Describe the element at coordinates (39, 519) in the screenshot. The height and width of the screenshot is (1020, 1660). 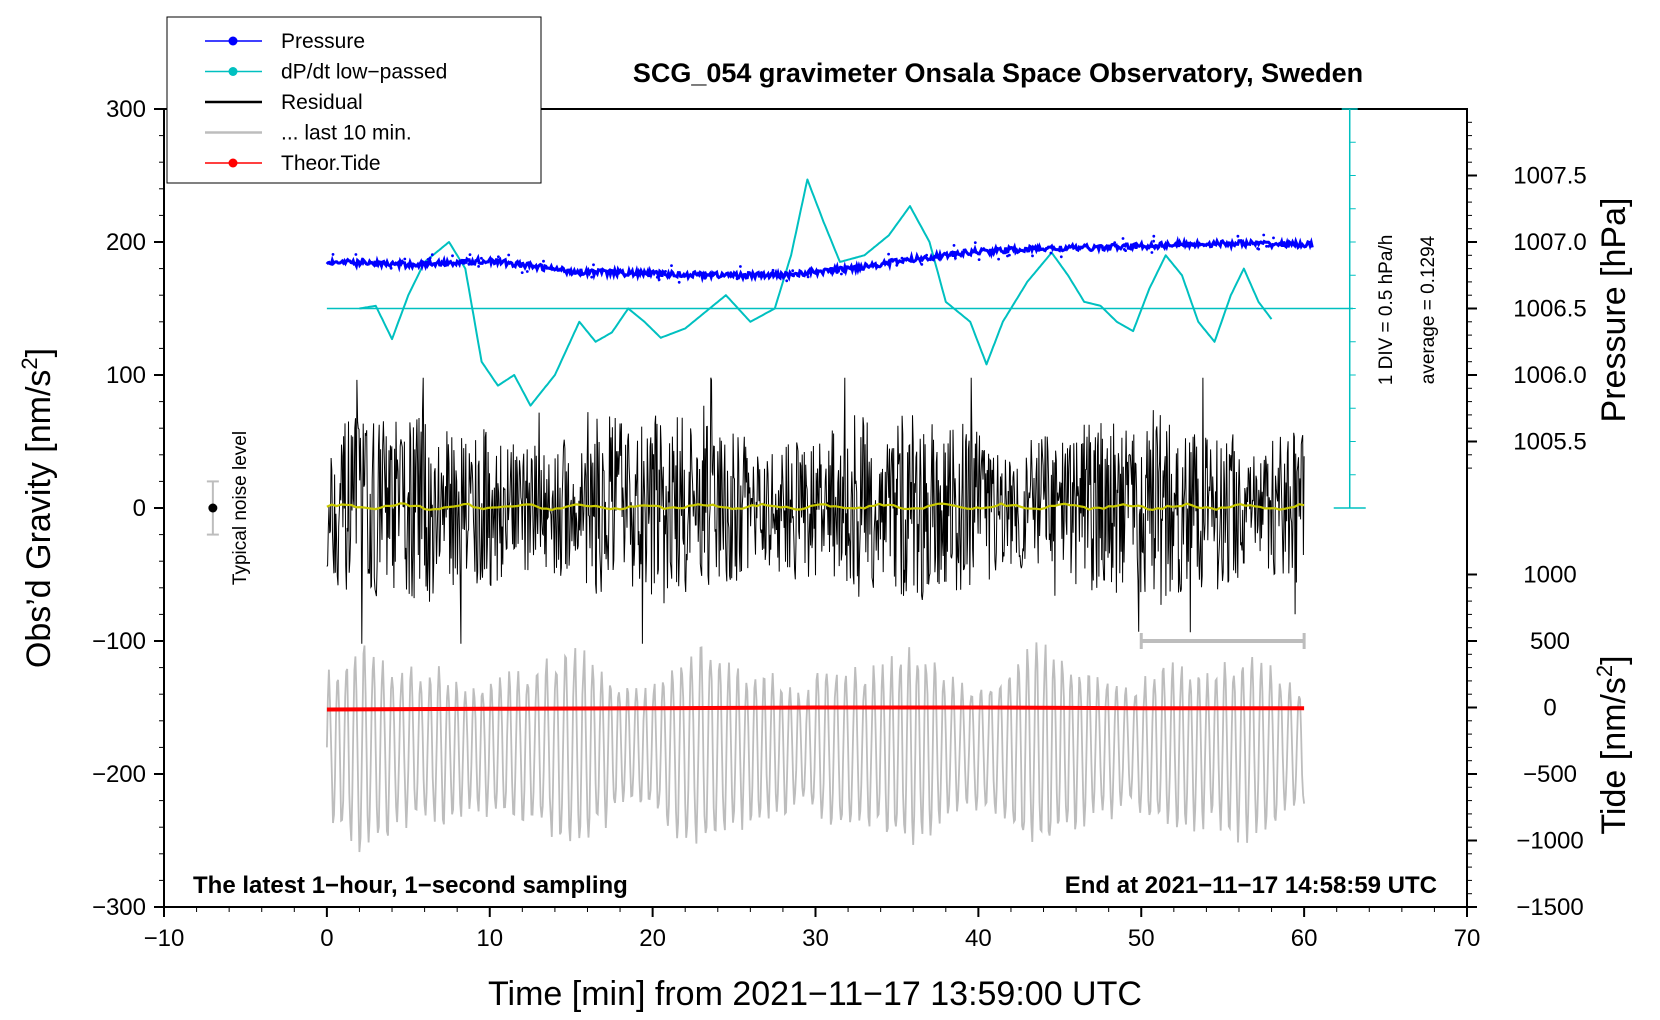
I see `gravity-axis-label-main: Obs’d Gravity [nm/s` at that location.